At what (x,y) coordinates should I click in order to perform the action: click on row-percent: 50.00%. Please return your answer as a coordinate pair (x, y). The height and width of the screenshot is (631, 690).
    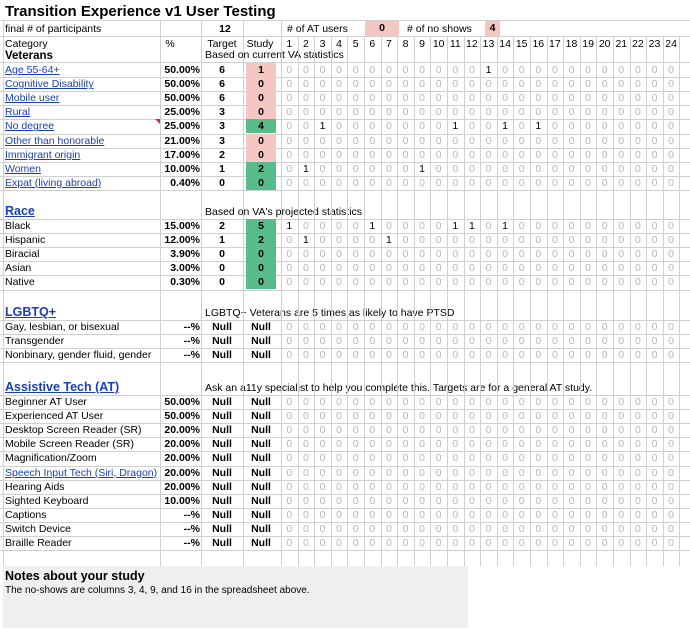
    Looking at the image, I should click on (182, 98).